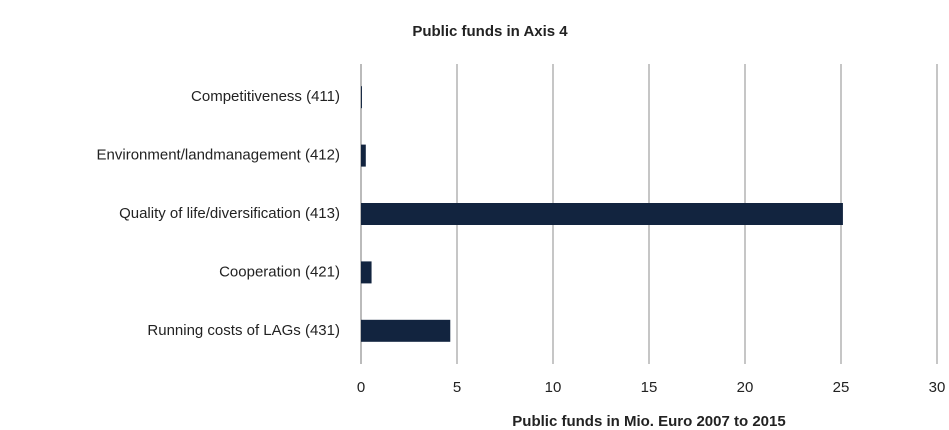 The image size is (949, 430). What do you see at coordinates (649, 387) in the screenshot?
I see `x-tick-label: 15` at bounding box center [649, 387].